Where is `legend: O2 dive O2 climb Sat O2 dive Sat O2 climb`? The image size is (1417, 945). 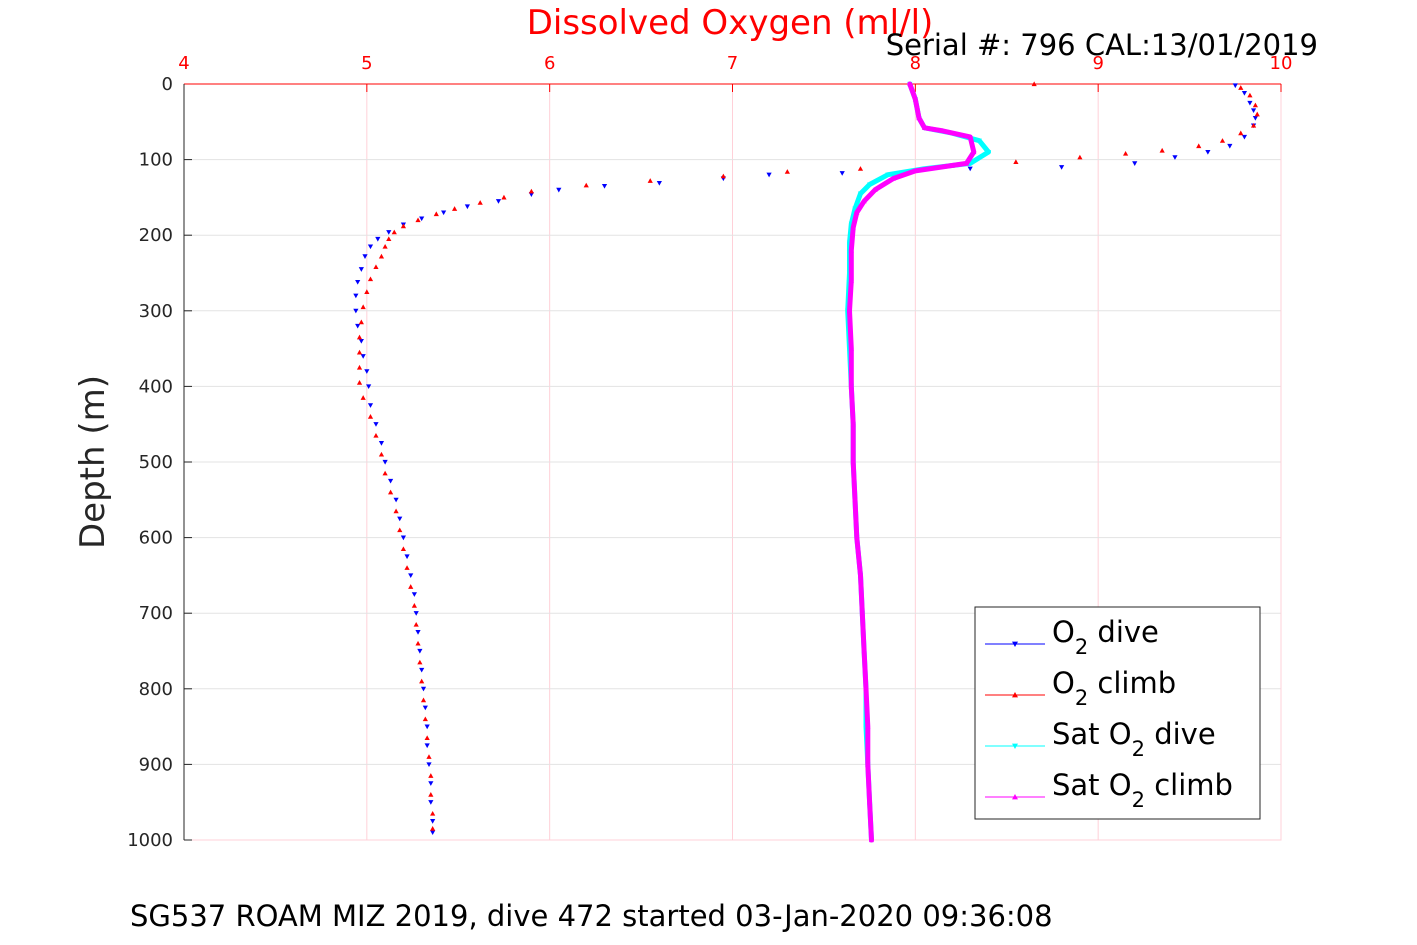 legend: O2 dive O2 climb Sat O2 dive Sat O2 climb is located at coordinates (1117, 713).